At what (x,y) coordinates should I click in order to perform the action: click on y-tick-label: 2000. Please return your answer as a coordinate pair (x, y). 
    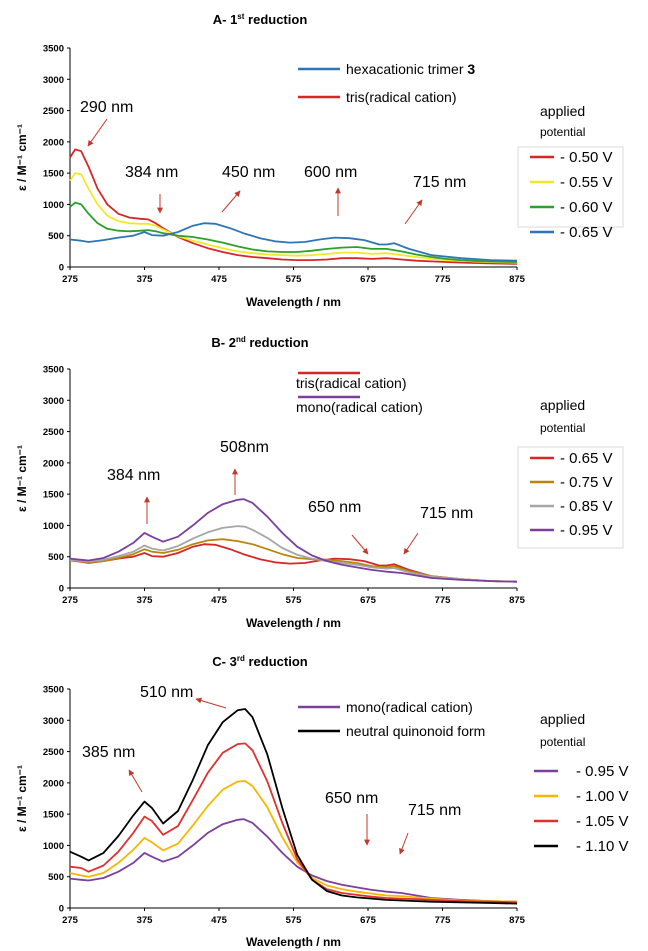
    Looking at the image, I should click on (53, 463).